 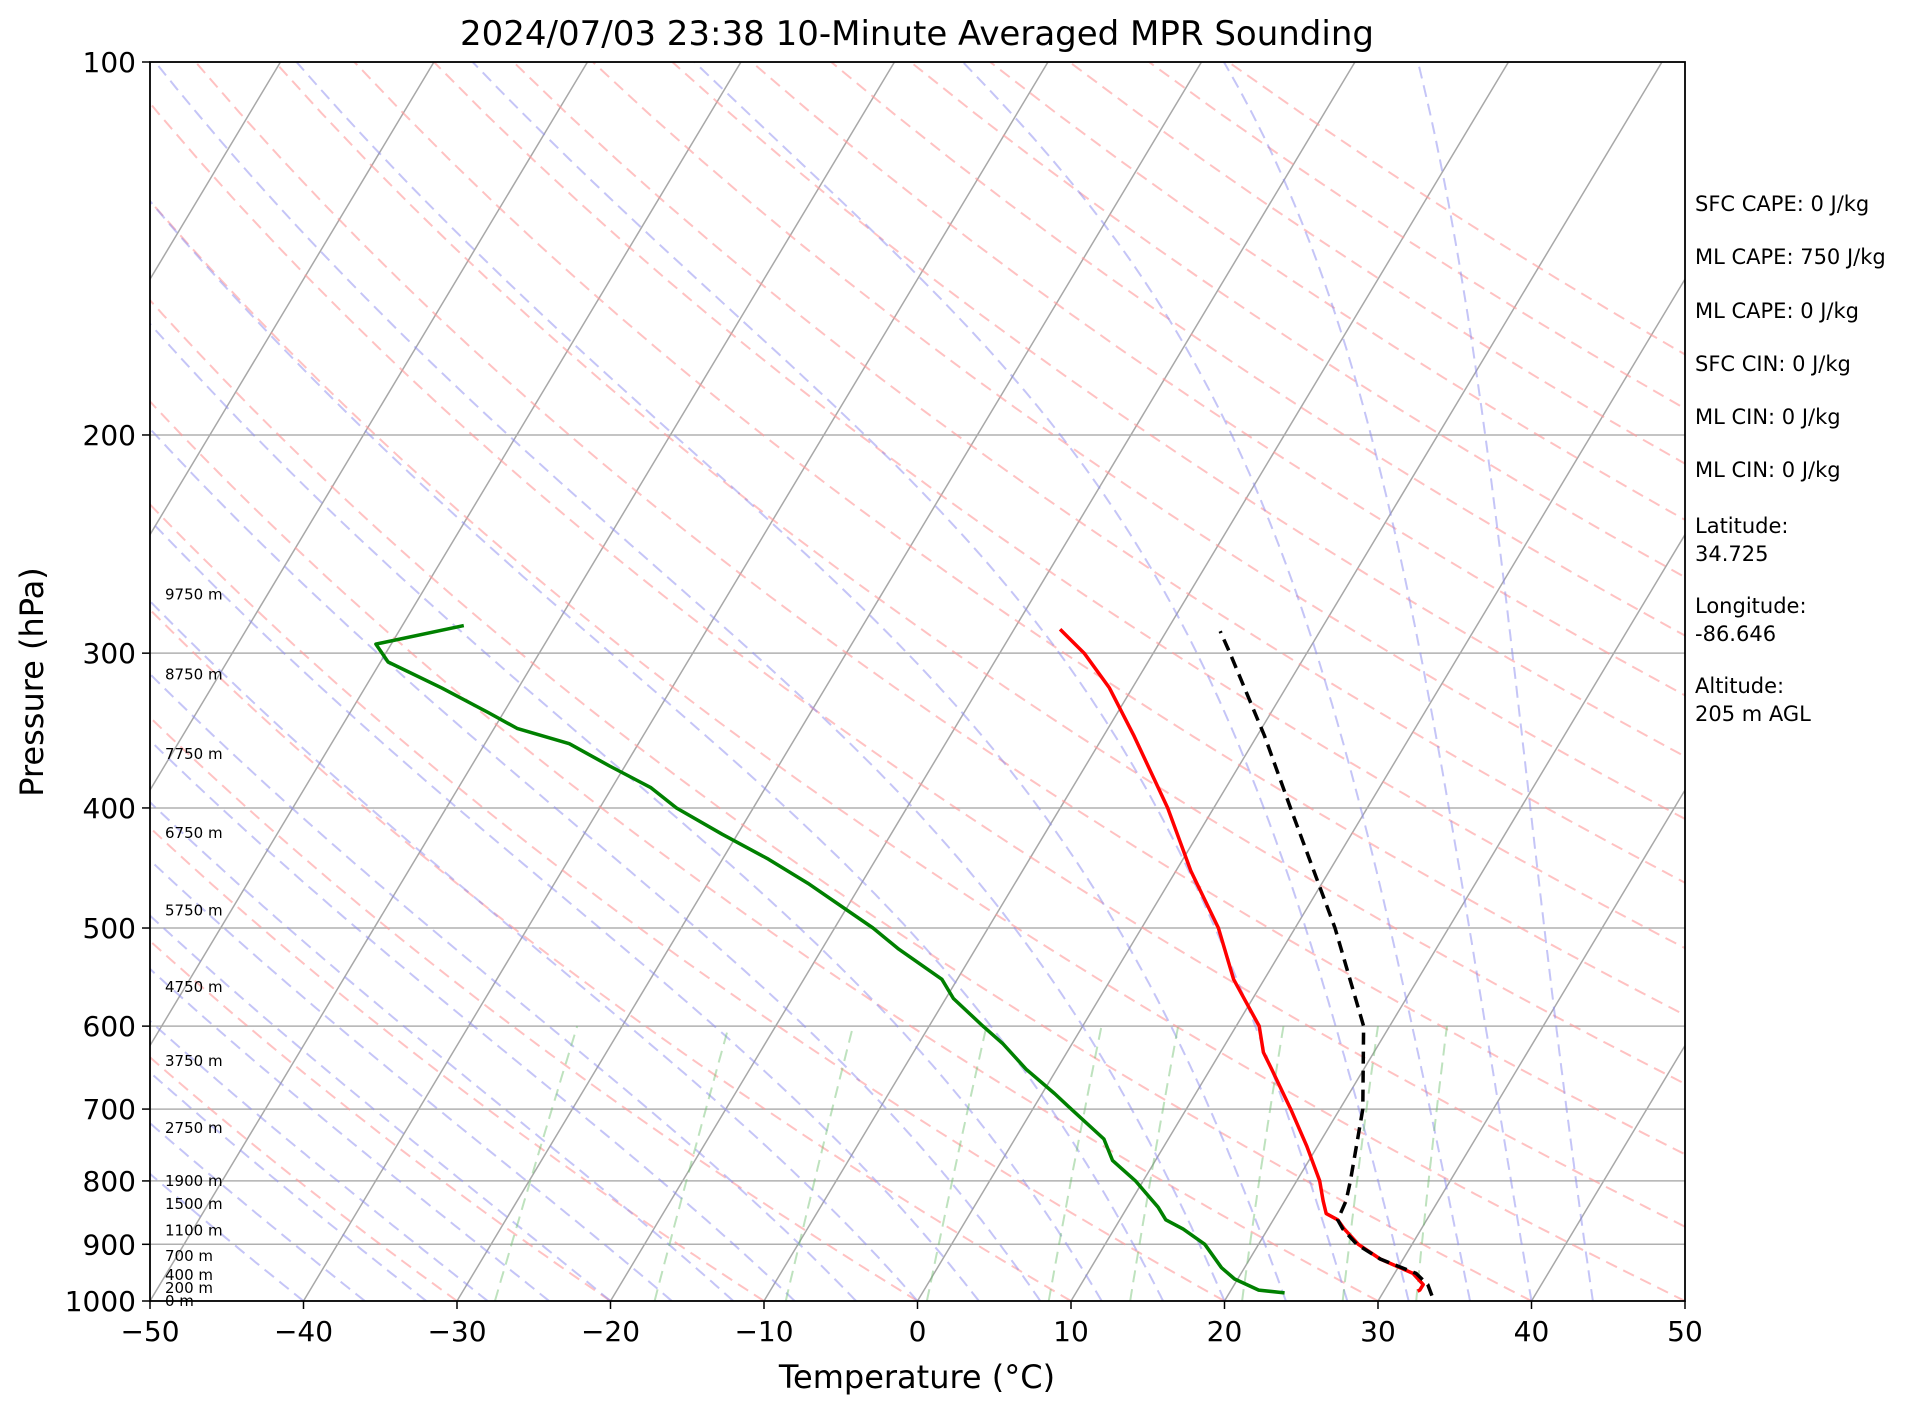 I want to click on x-tick-label: 40, so click(x=1532, y=1331).